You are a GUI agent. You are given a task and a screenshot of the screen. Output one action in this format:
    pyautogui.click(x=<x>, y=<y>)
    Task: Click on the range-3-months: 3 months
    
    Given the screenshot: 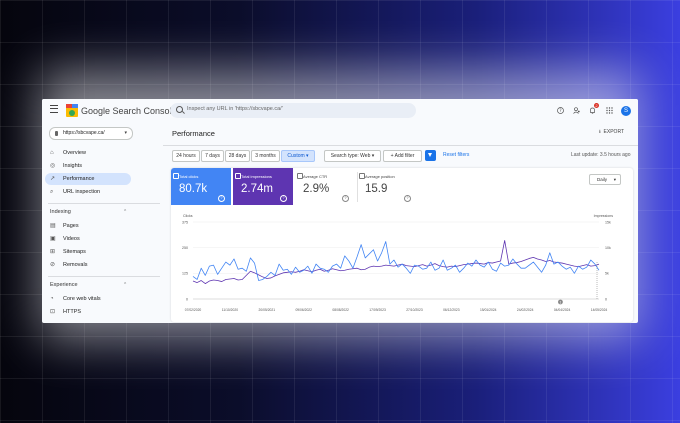 What is the action you would take?
    pyautogui.click(x=265, y=156)
    